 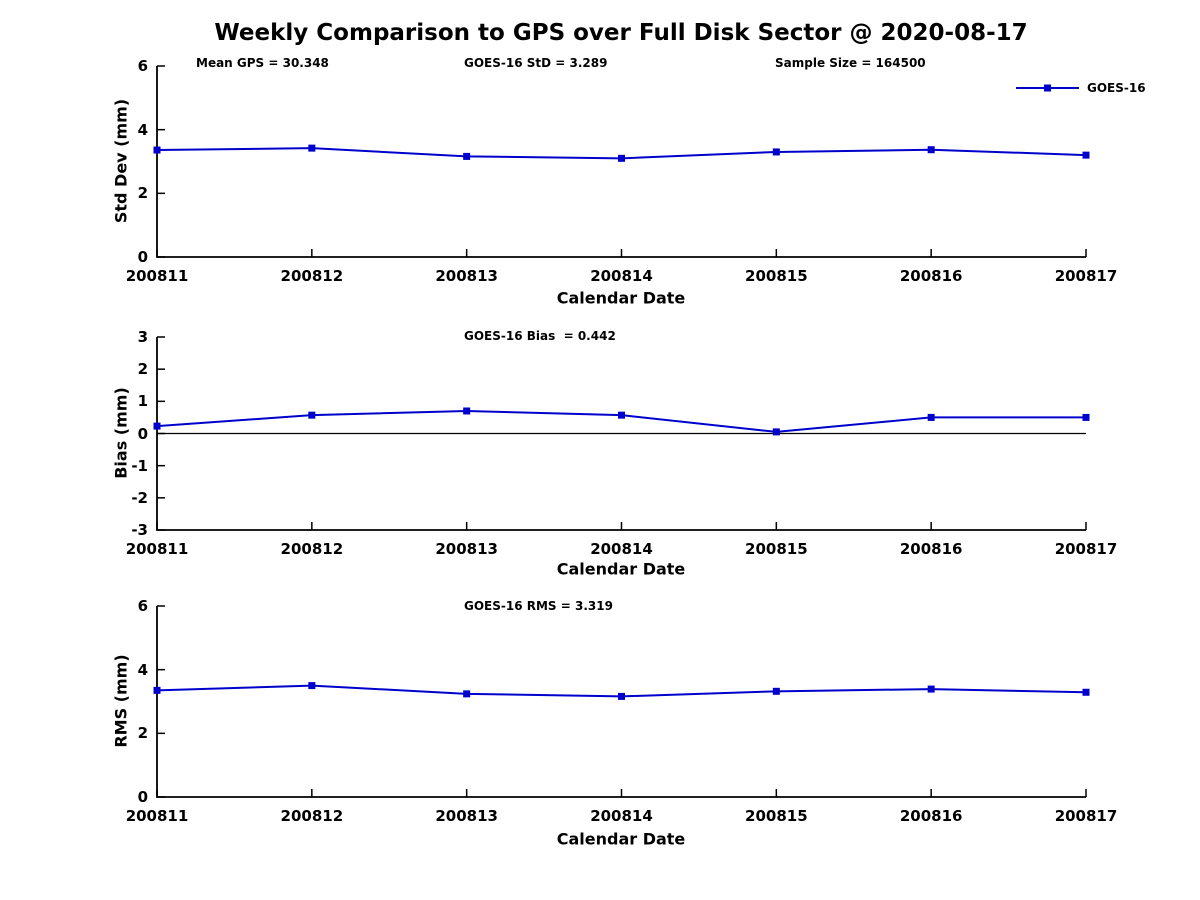 I want to click on annotation-goes16-rms: GOES-16 RMS = 3.319, so click(x=538, y=606).